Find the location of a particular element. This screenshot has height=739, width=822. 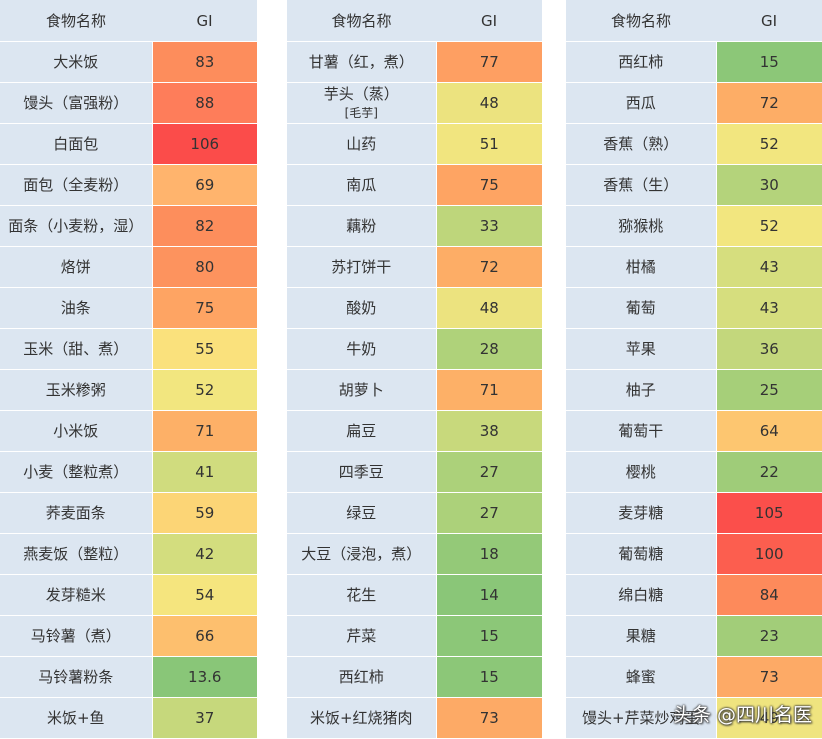

food-name: 四季豆 is located at coordinates (361, 471).